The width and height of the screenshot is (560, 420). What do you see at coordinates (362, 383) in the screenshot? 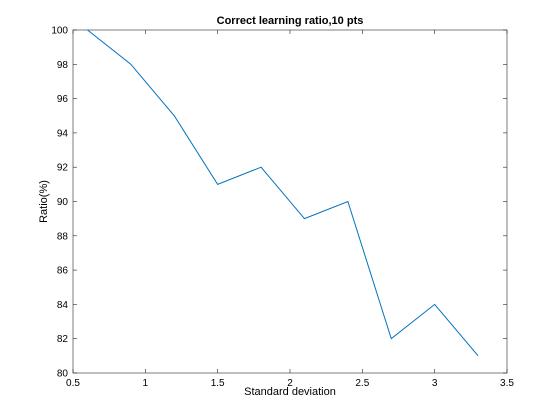
I see `x-tick-label: 2.5` at bounding box center [362, 383].